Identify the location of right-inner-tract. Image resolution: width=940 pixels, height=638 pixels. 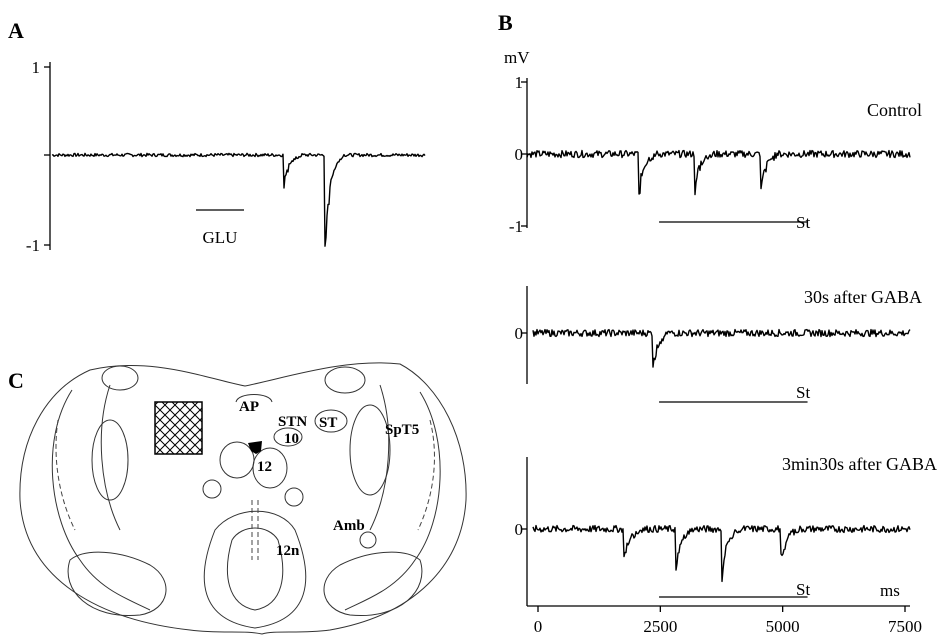
(379, 457).